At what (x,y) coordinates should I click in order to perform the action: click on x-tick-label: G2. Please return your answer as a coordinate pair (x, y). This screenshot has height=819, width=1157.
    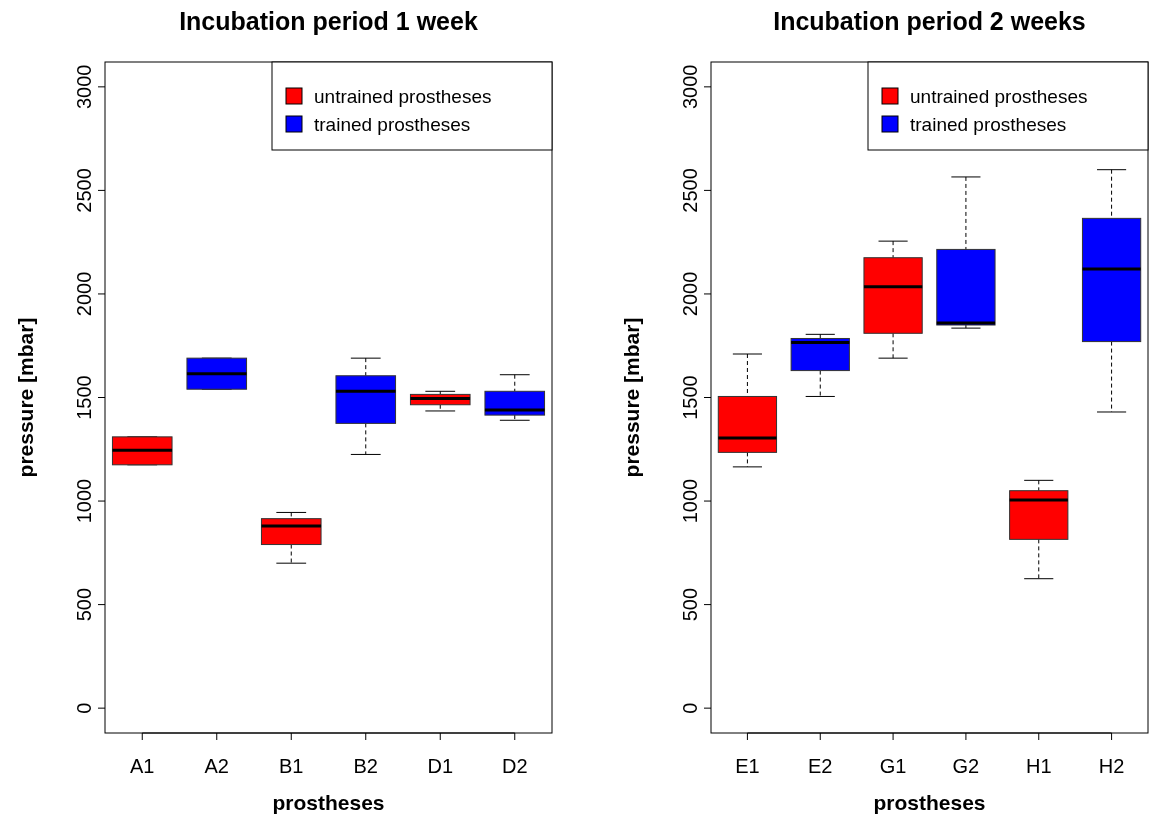
    Looking at the image, I should click on (966, 766).